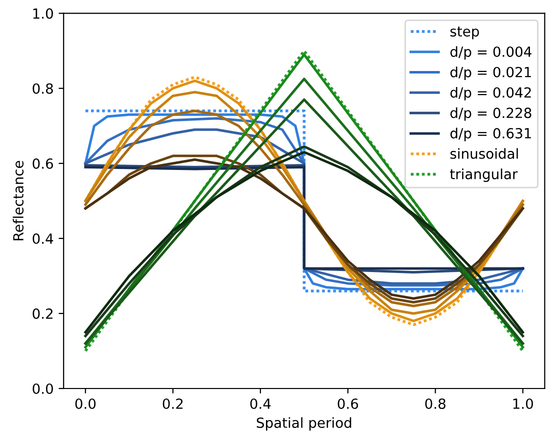 The height and width of the screenshot is (444, 553). What do you see at coordinates (260, 403) in the screenshot?
I see `x-tick-label: 0.4` at bounding box center [260, 403].